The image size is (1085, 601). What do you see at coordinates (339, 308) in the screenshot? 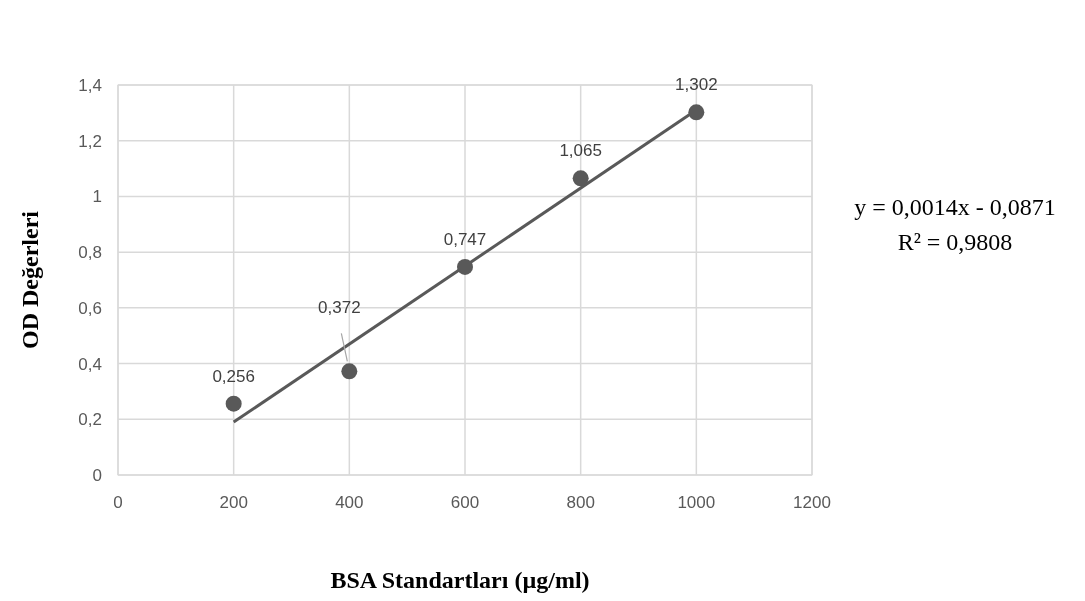
I see `data-label: 0,372` at bounding box center [339, 308].